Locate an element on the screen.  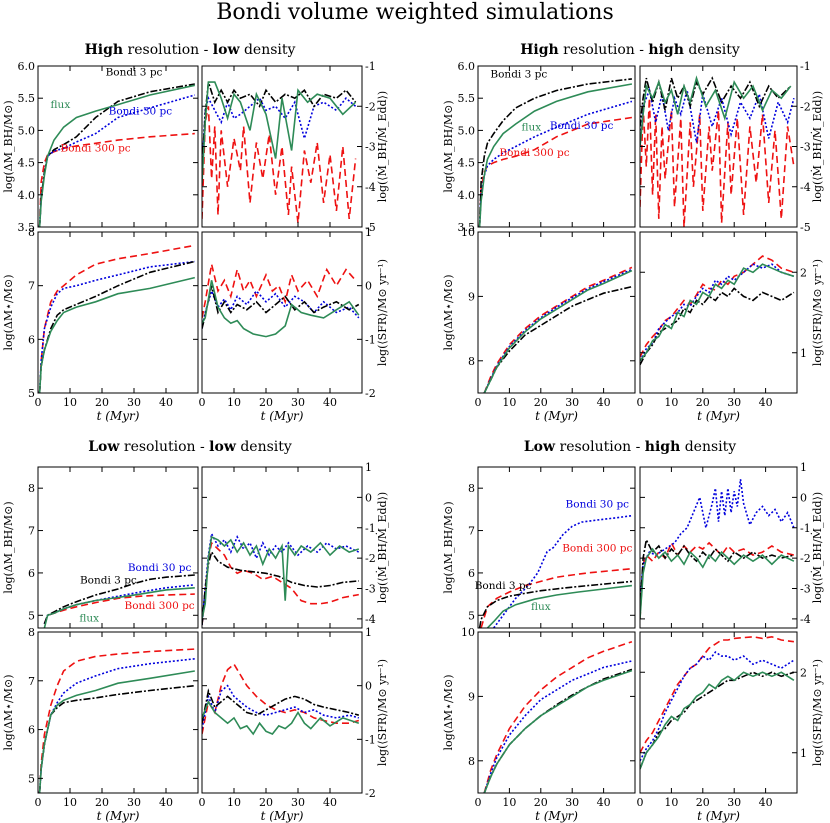
frame-HL-sfr is located at coordinates (282, 312).